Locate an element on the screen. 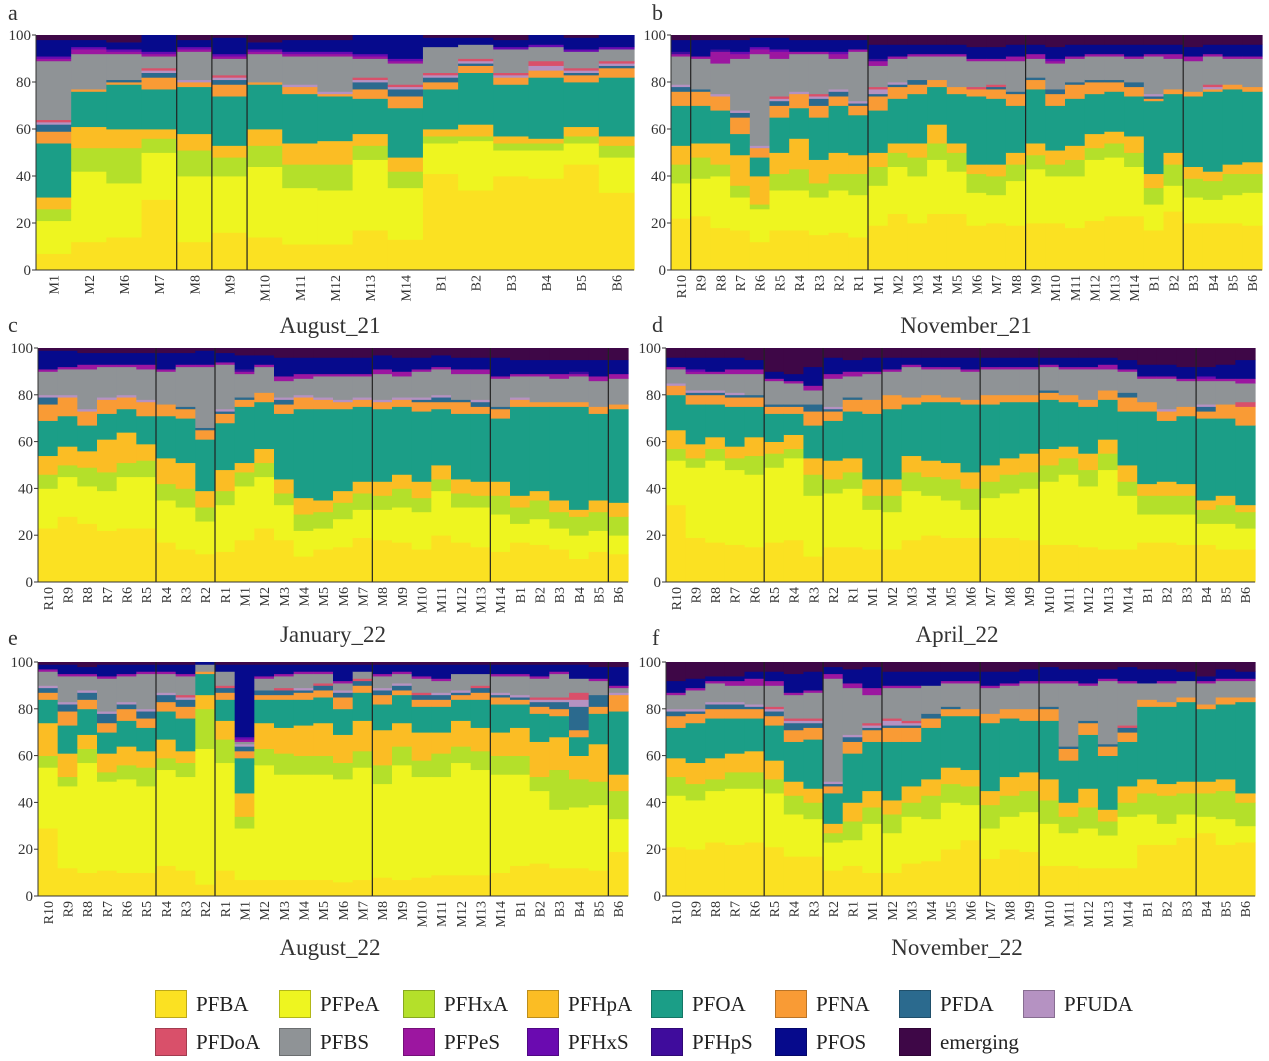  segment-pfdoa is located at coordinates (779, 97).